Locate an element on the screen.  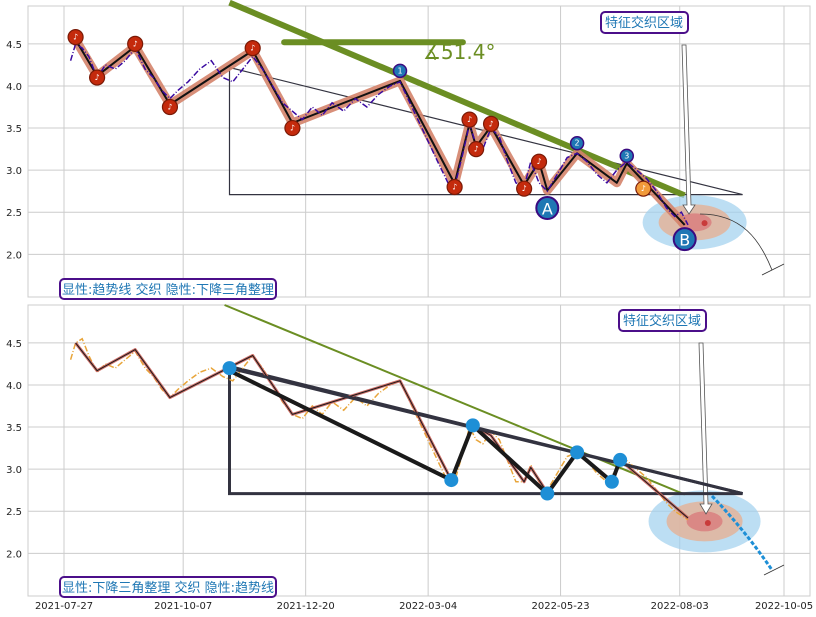
bottom-upper-line is located at coordinates (486, 431).